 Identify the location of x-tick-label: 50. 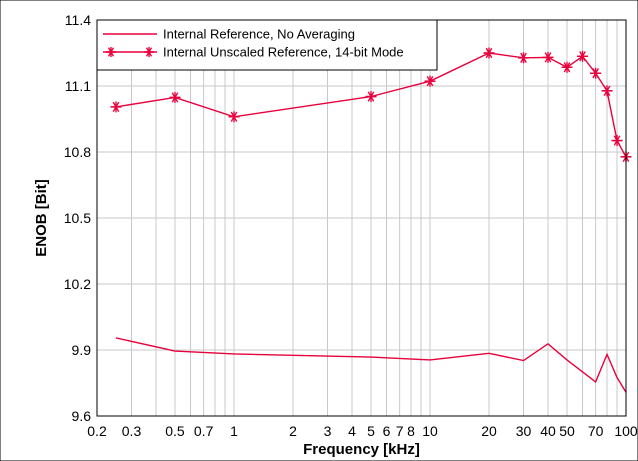
(567, 431).